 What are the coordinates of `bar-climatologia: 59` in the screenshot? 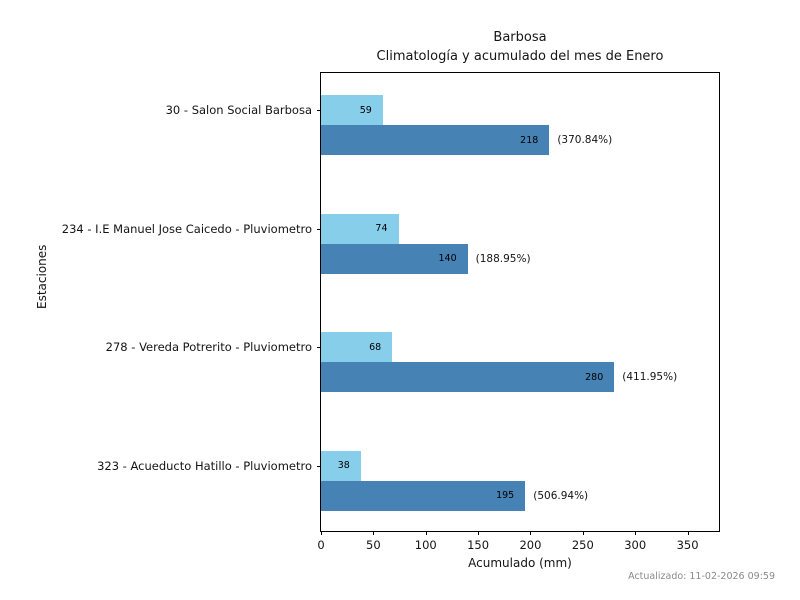 It's located at (352, 110).